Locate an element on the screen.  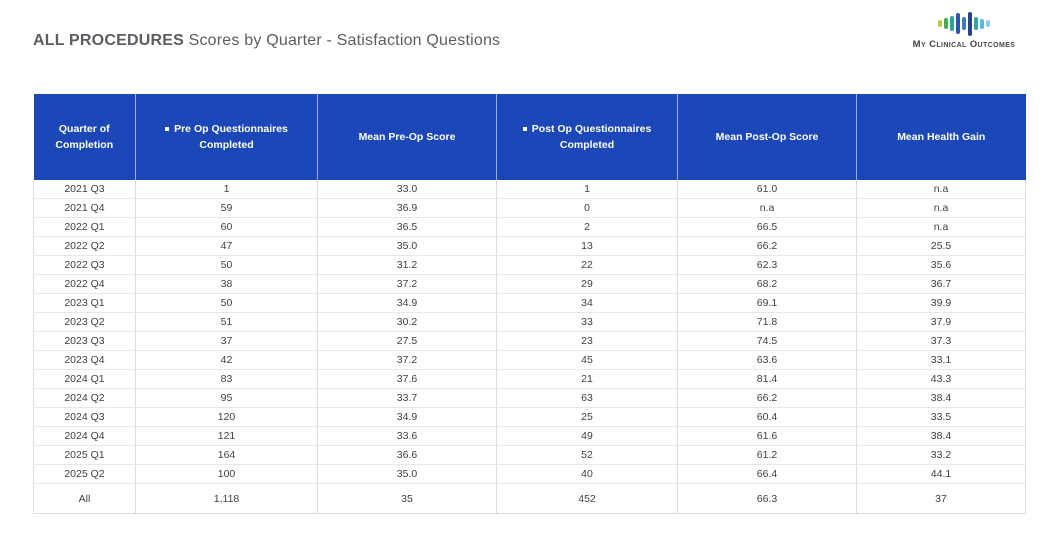
table-cell: 1 is located at coordinates (226, 189).